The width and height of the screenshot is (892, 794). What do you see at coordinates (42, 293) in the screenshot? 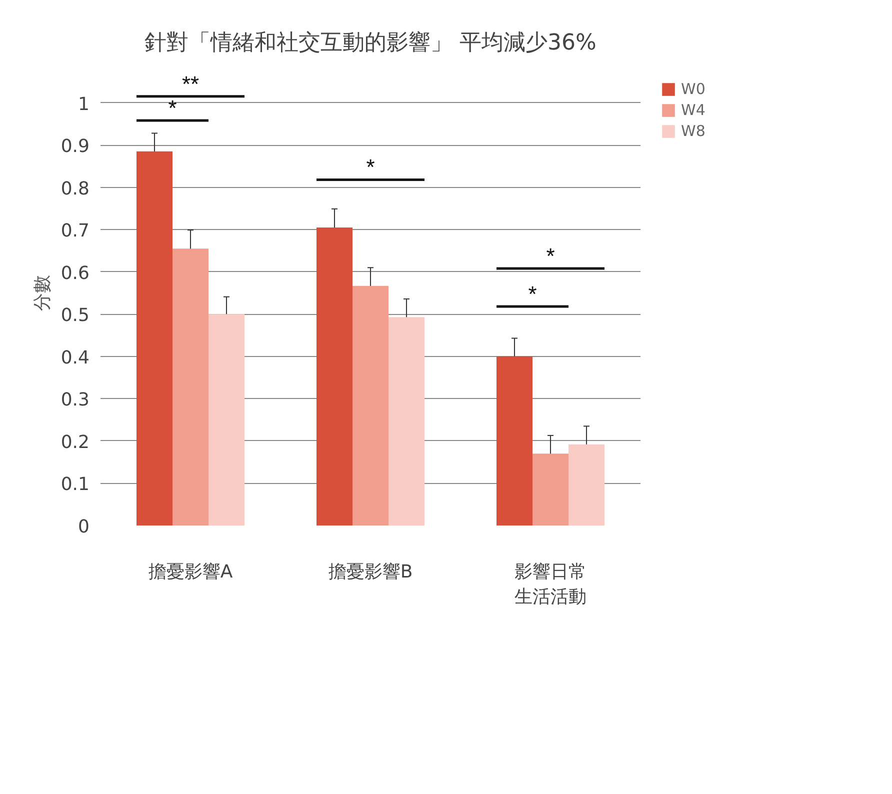
I see `y-axis-title: 分數` at bounding box center [42, 293].